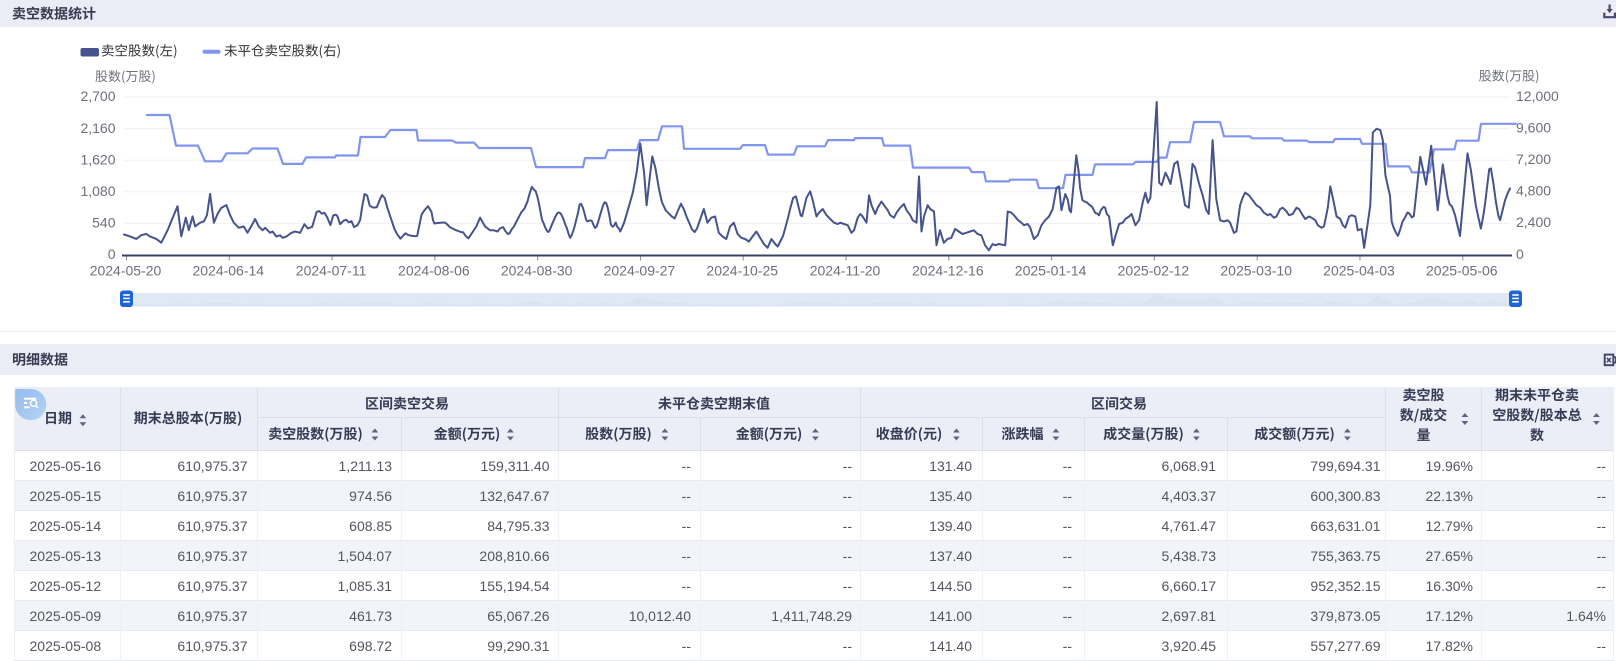  Describe the element at coordinates (1051, 271) in the screenshot. I see `svg-text: 2025-01-14` at that location.